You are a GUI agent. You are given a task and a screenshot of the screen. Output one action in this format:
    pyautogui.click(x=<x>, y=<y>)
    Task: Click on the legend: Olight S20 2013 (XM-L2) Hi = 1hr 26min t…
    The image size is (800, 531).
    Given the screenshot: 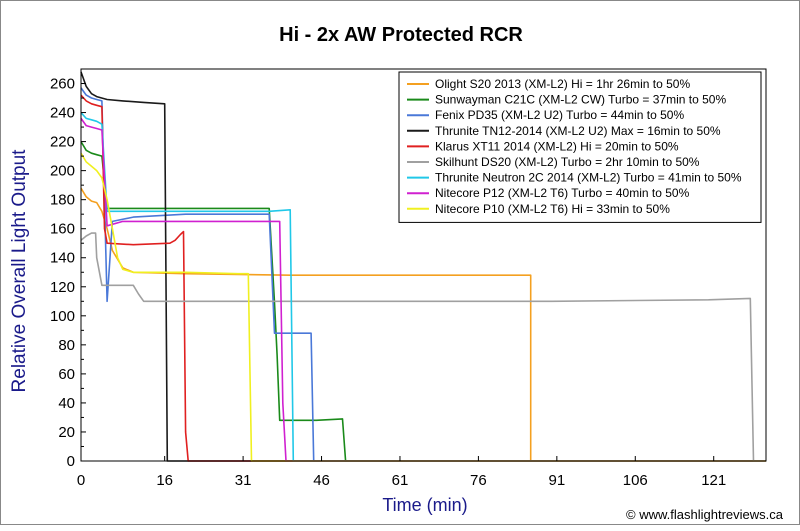 What is the action you would take?
    pyautogui.click(x=580, y=147)
    